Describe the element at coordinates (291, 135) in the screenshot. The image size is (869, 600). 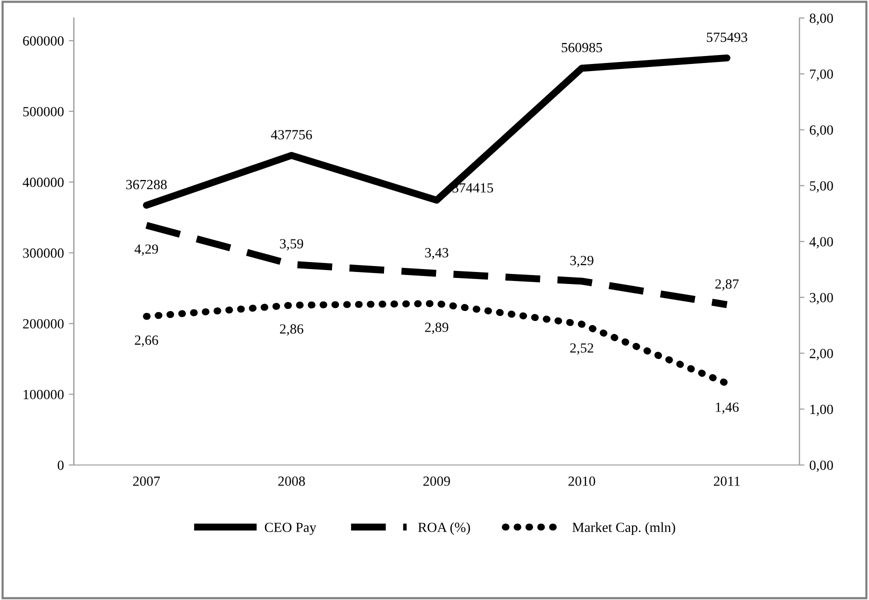
I see `data-label: 437756` at that location.